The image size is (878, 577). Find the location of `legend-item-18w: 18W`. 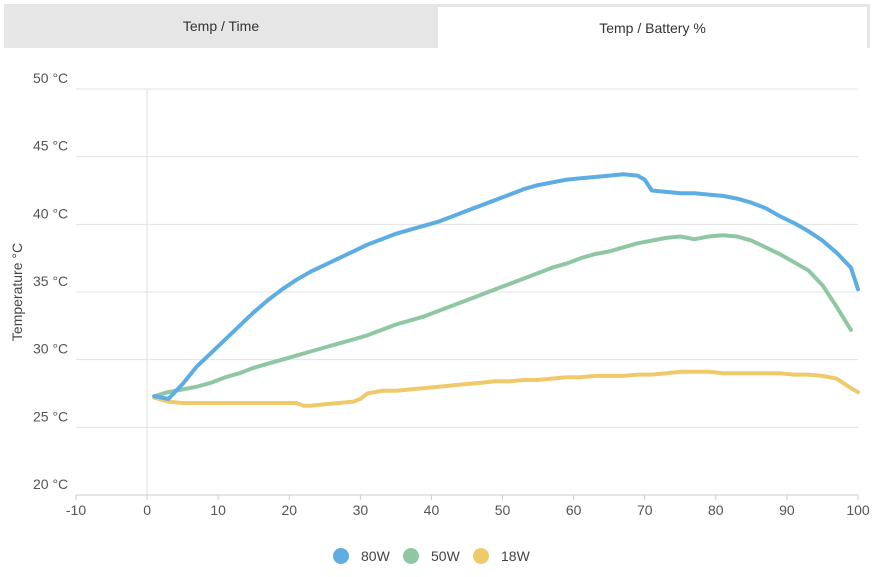

legend-item-18w: 18W is located at coordinates (502, 556).